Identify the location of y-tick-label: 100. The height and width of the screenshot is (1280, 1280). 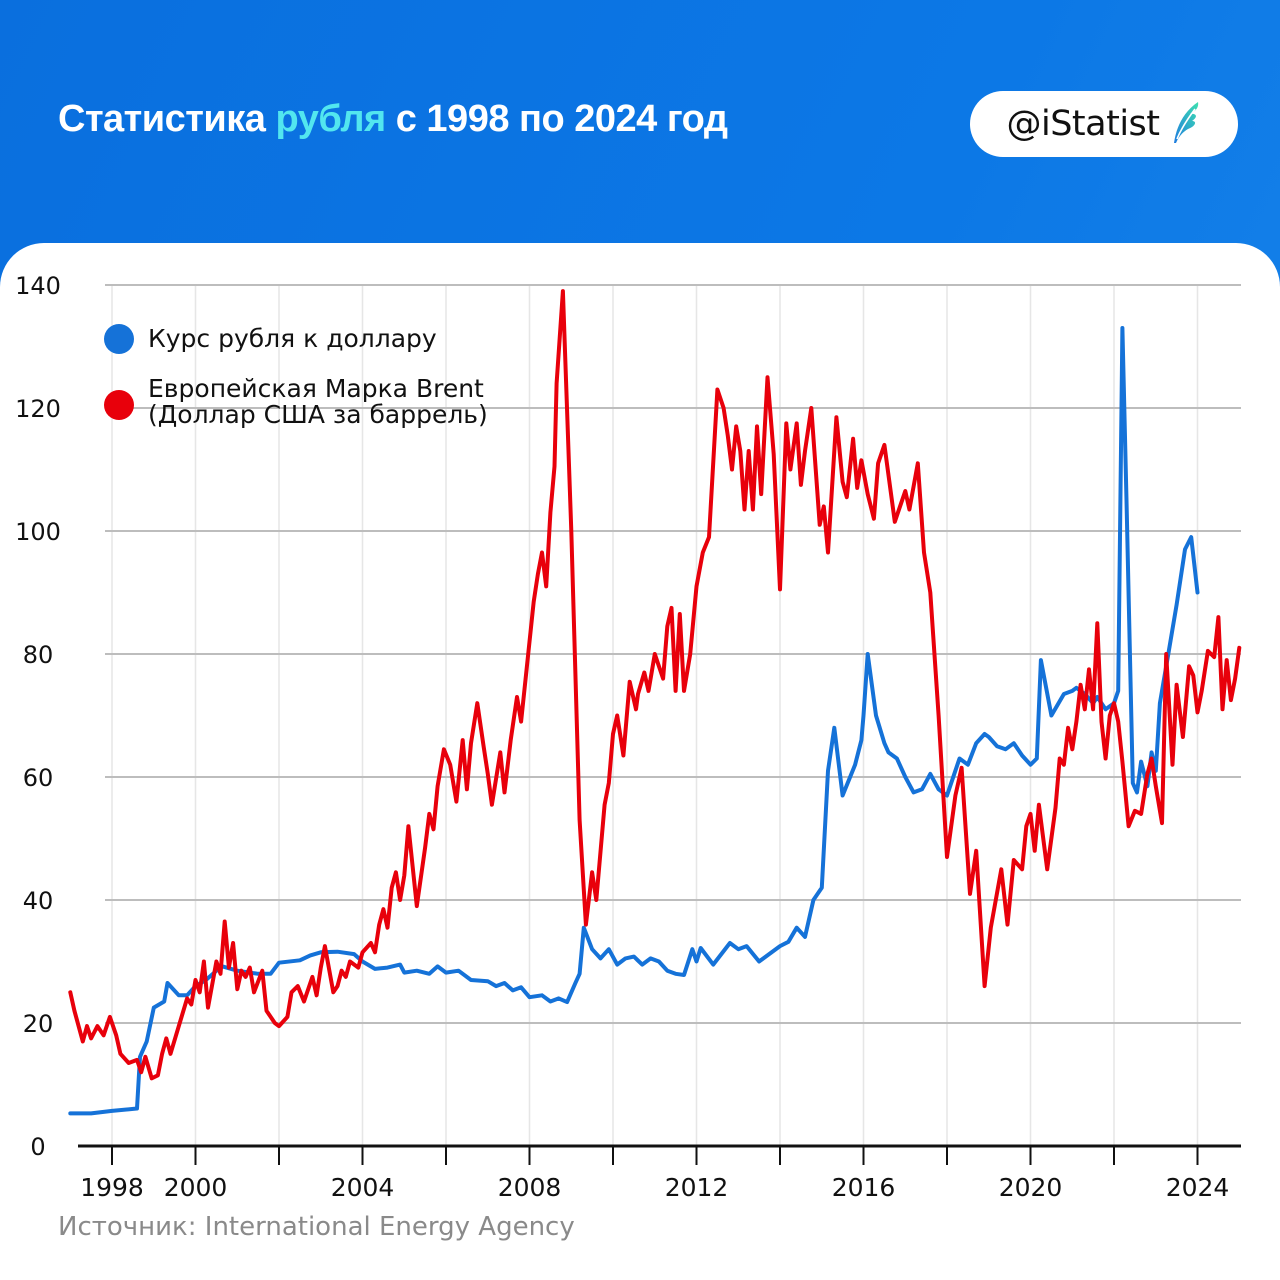
(38, 532).